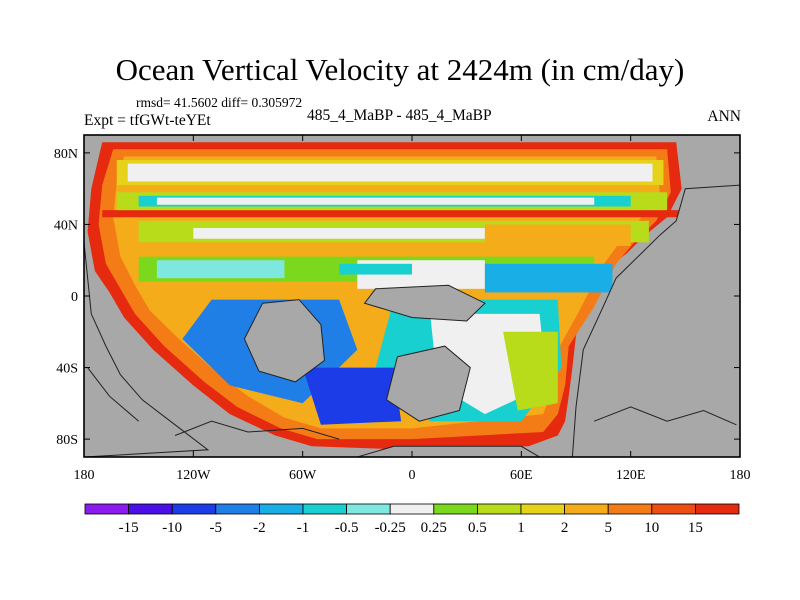 The height and width of the screenshot is (600, 800). Describe the element at coordinates (129, 528) in the screenshot. I see `colorbar-label: -15` at that location.